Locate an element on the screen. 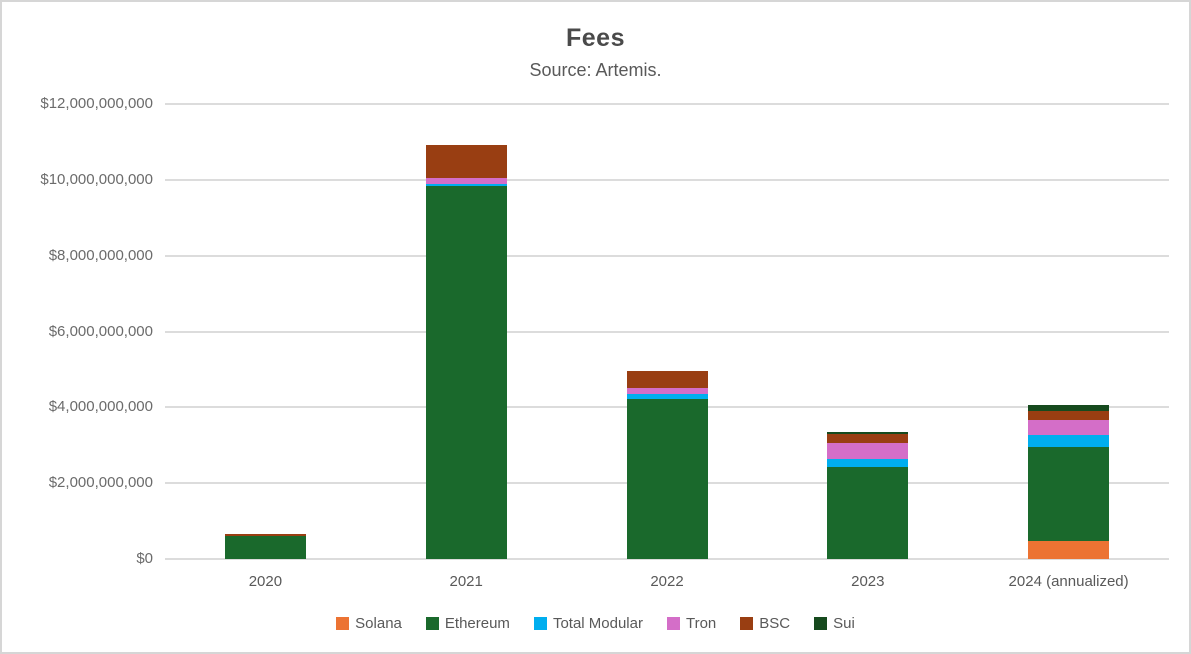 The height and width of the screenshot is (654, 1191). bar-2023 is located at coordinates (868, 495).